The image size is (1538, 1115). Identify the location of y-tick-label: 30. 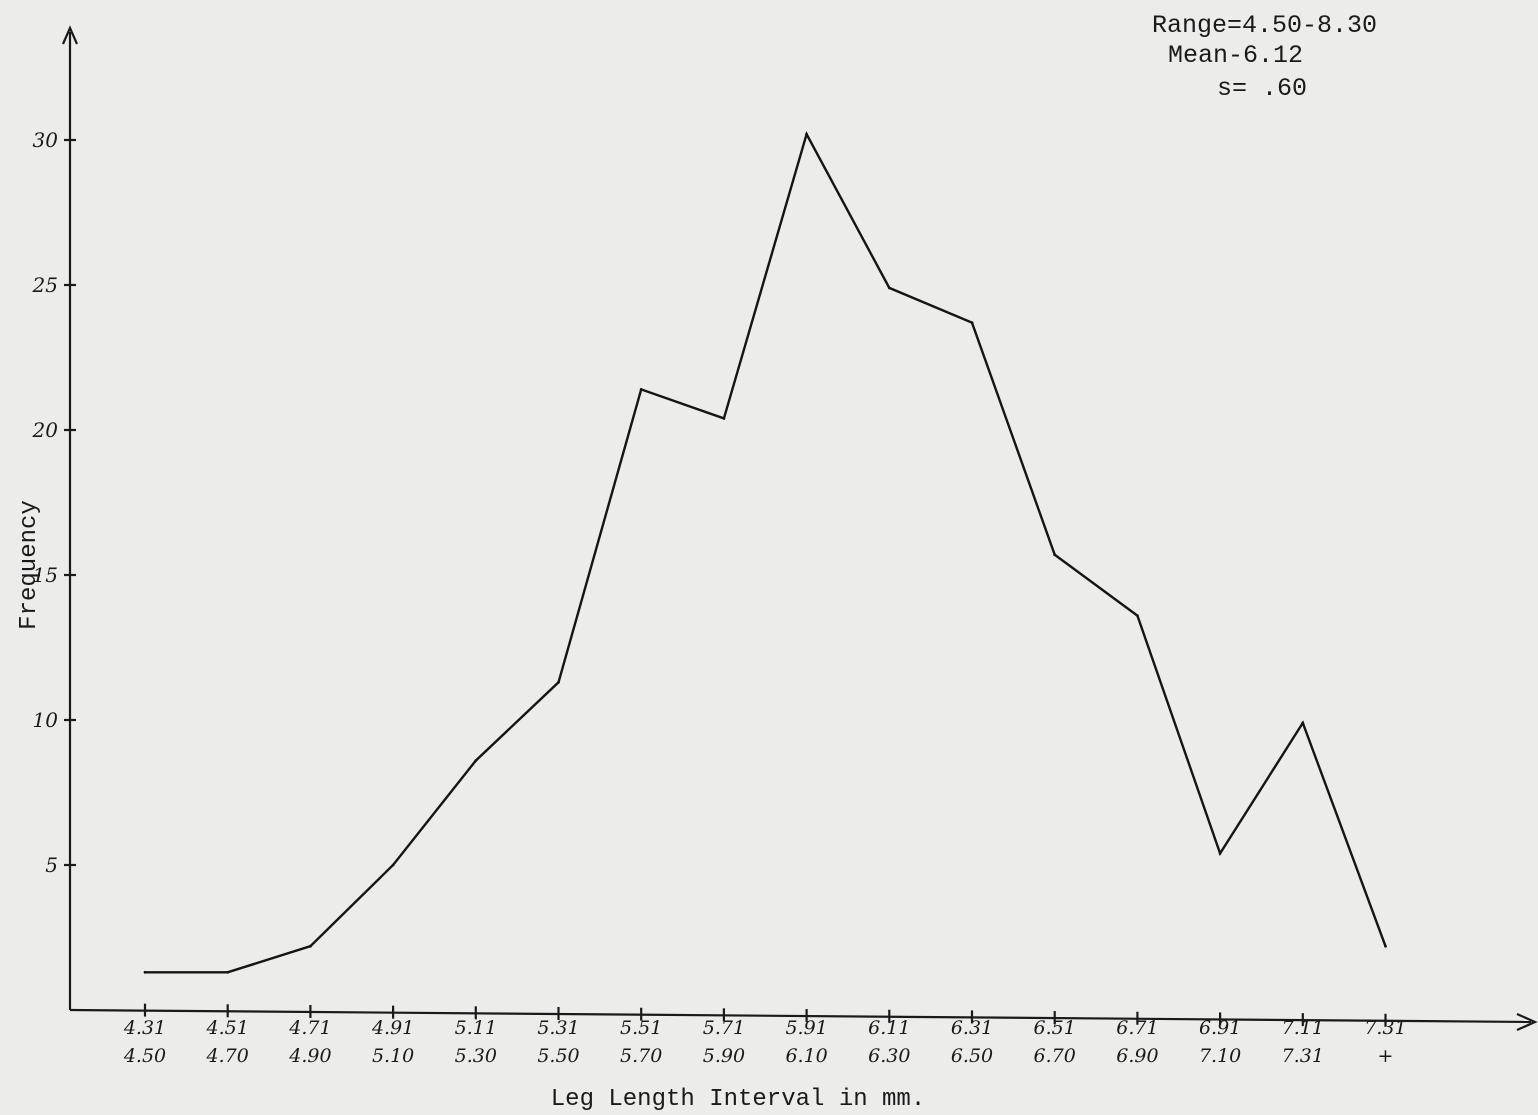
(46, 140).